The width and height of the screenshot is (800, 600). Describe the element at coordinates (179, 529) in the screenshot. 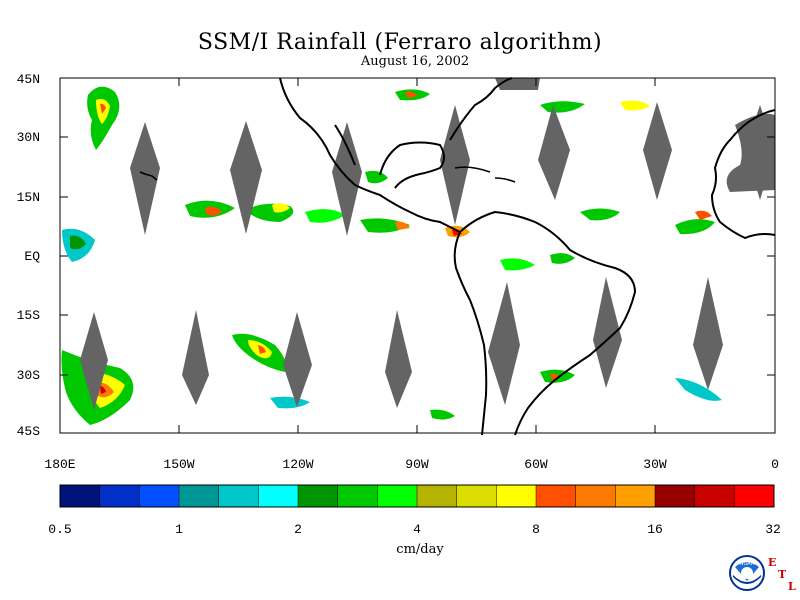

I see `colorbar-label: 1` at that location.